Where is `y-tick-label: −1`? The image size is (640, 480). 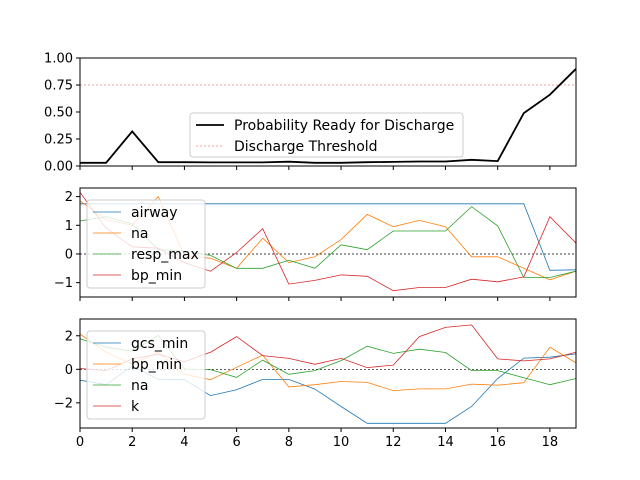
y-tick-label: −1 is located at coordinates (63, 283).